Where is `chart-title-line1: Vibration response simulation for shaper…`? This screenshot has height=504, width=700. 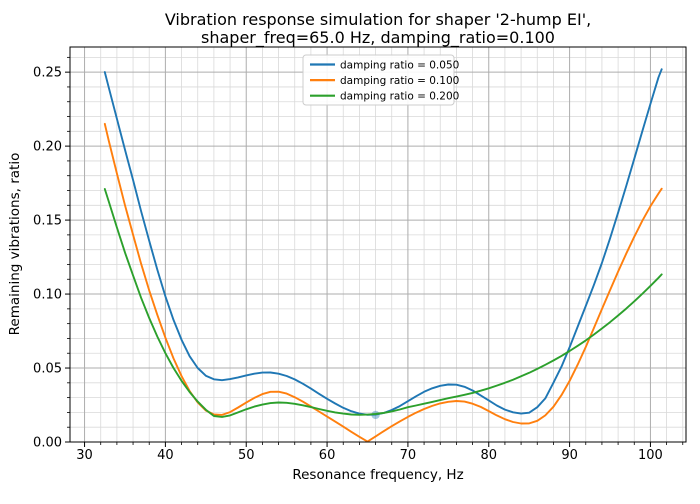
chart-title-line1: Vibration response simulation for shaper… is located at coordinates (378, 19).